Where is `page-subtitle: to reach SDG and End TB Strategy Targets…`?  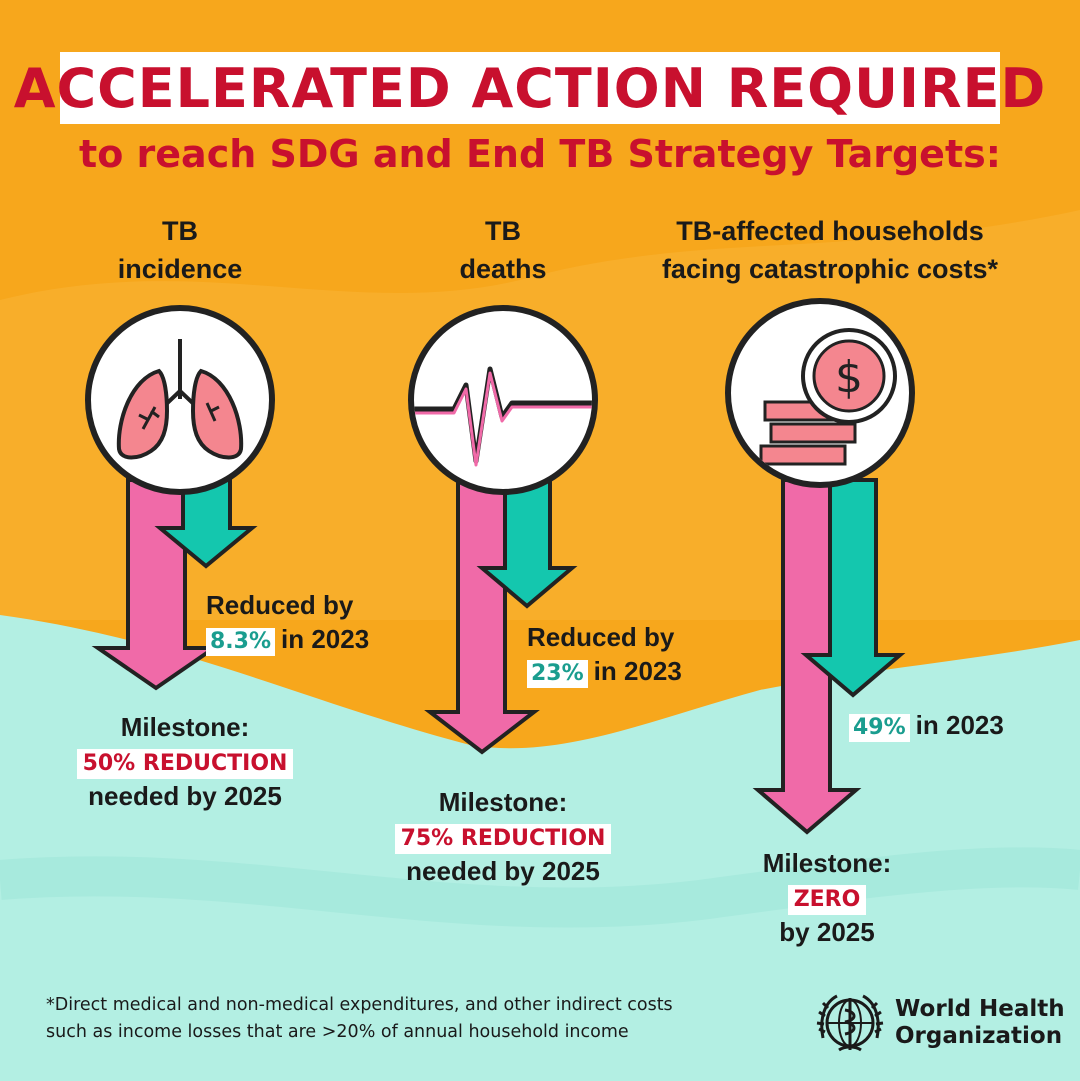
page-subtitle: to reach SDG and End TB Strategy Targets… is located at coordinates (540, 154).